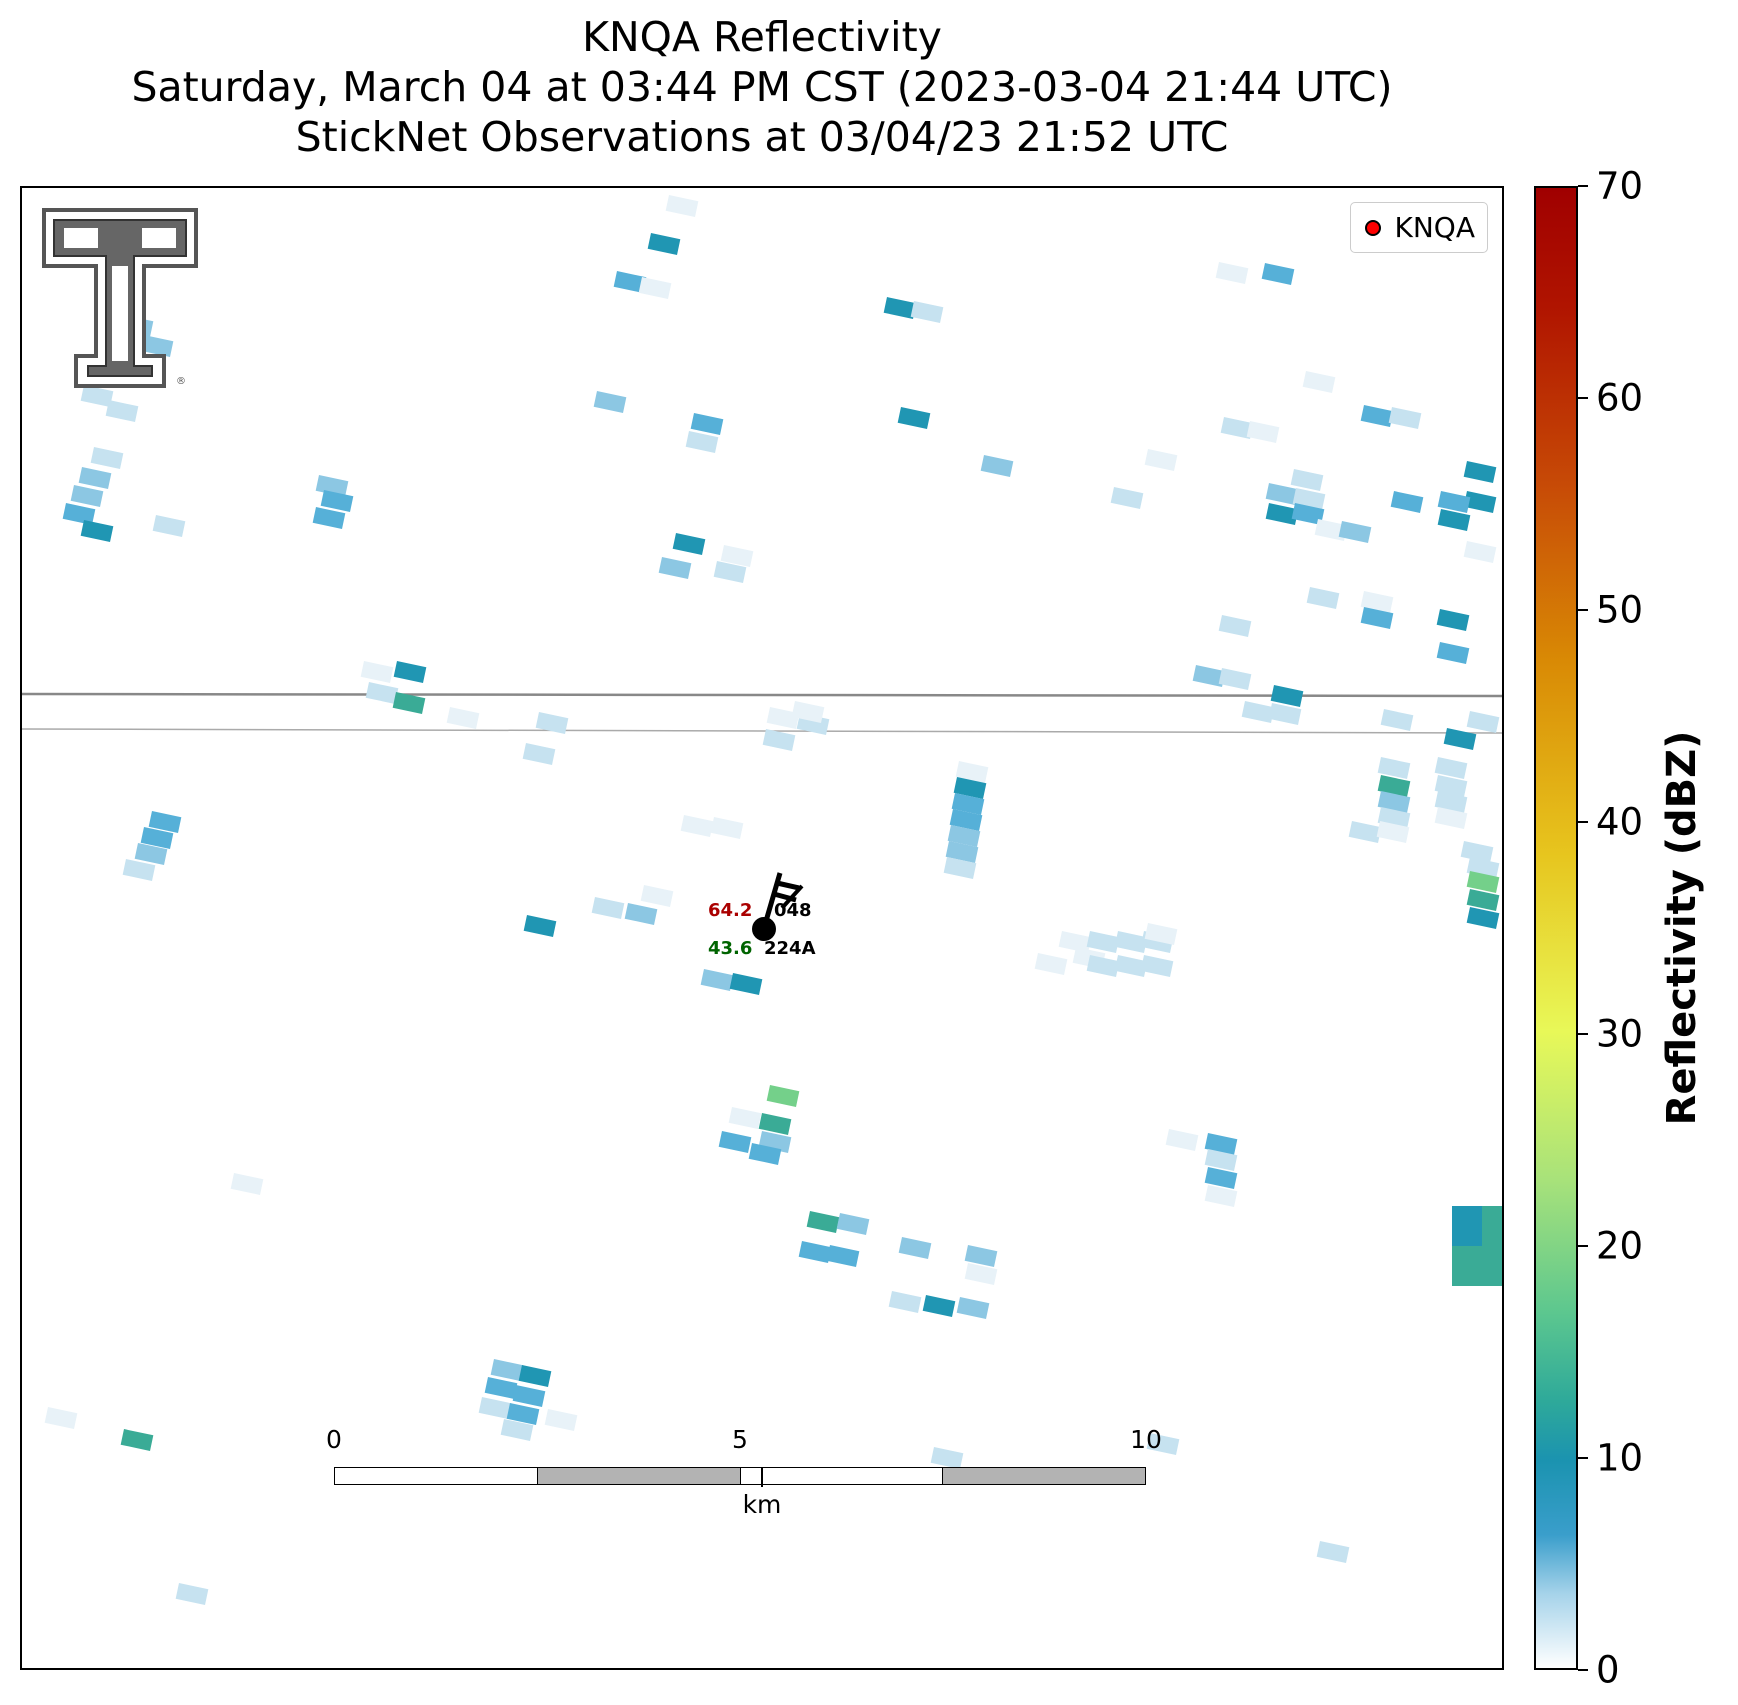 This screenshot has width=1738, height=1705. I want to click on station-plot, so click(778, 906).